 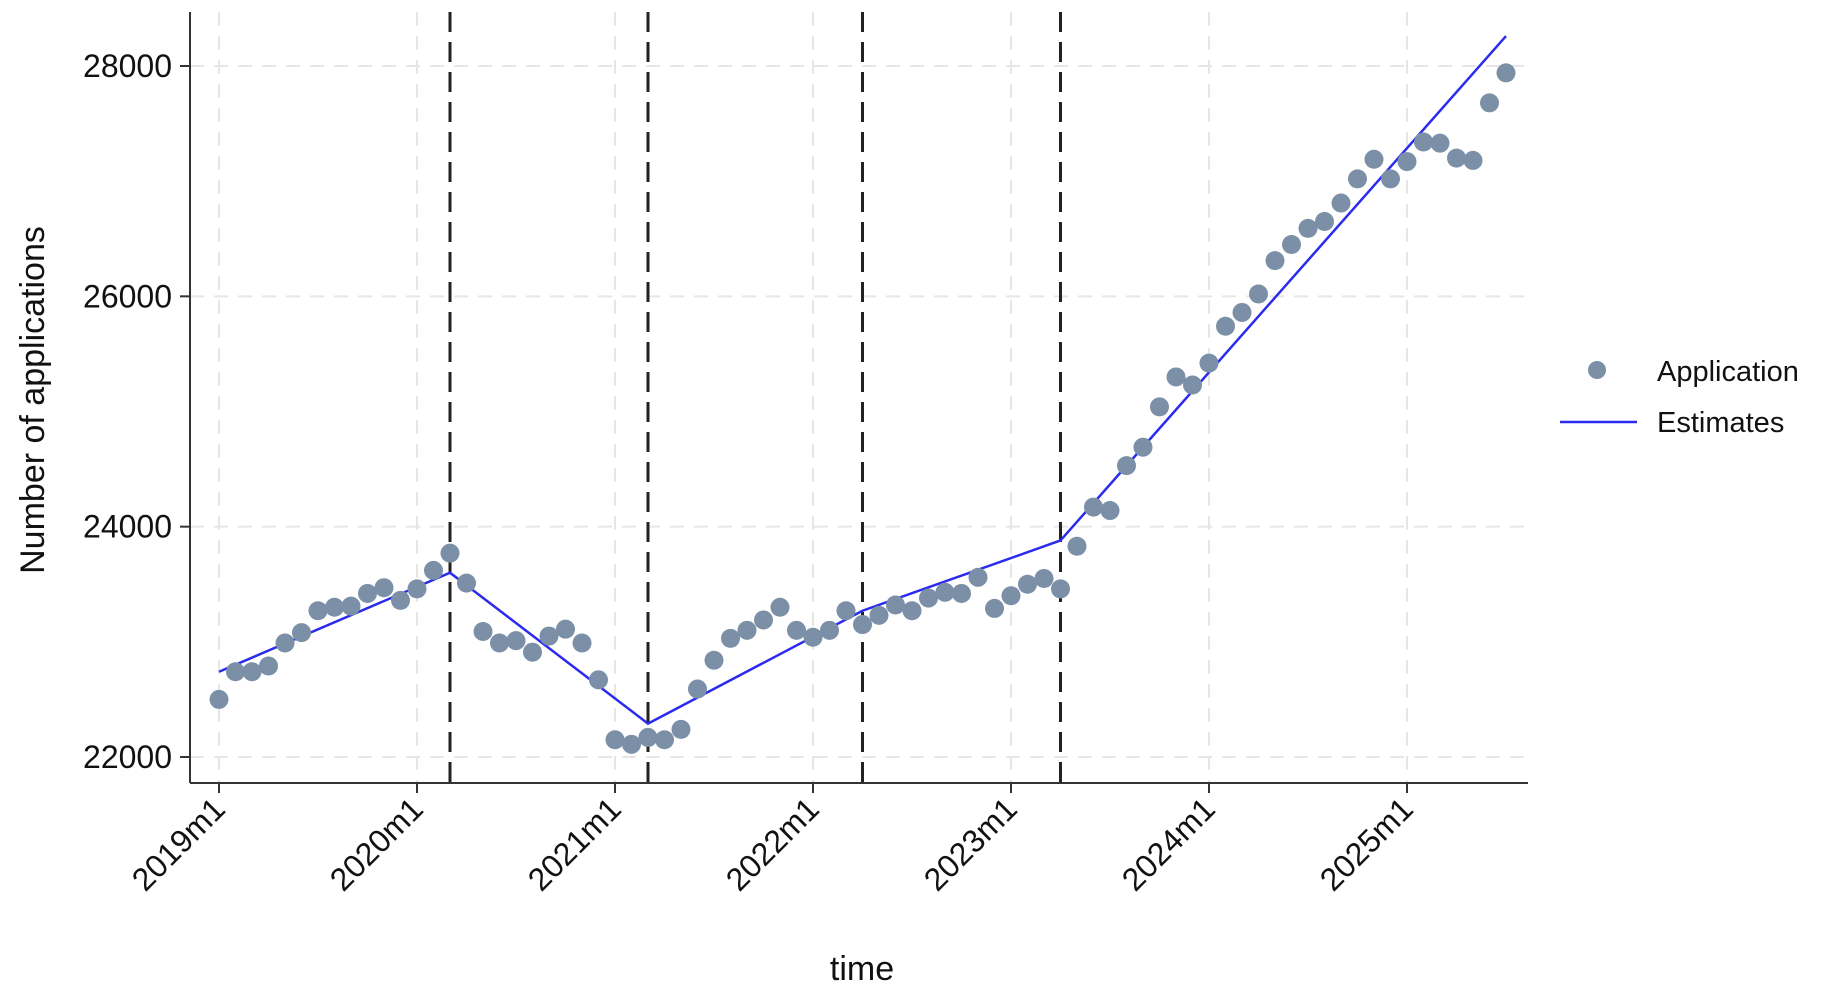 I want to click on x-tick-label: 2020m1, so click(x=376, y=843).